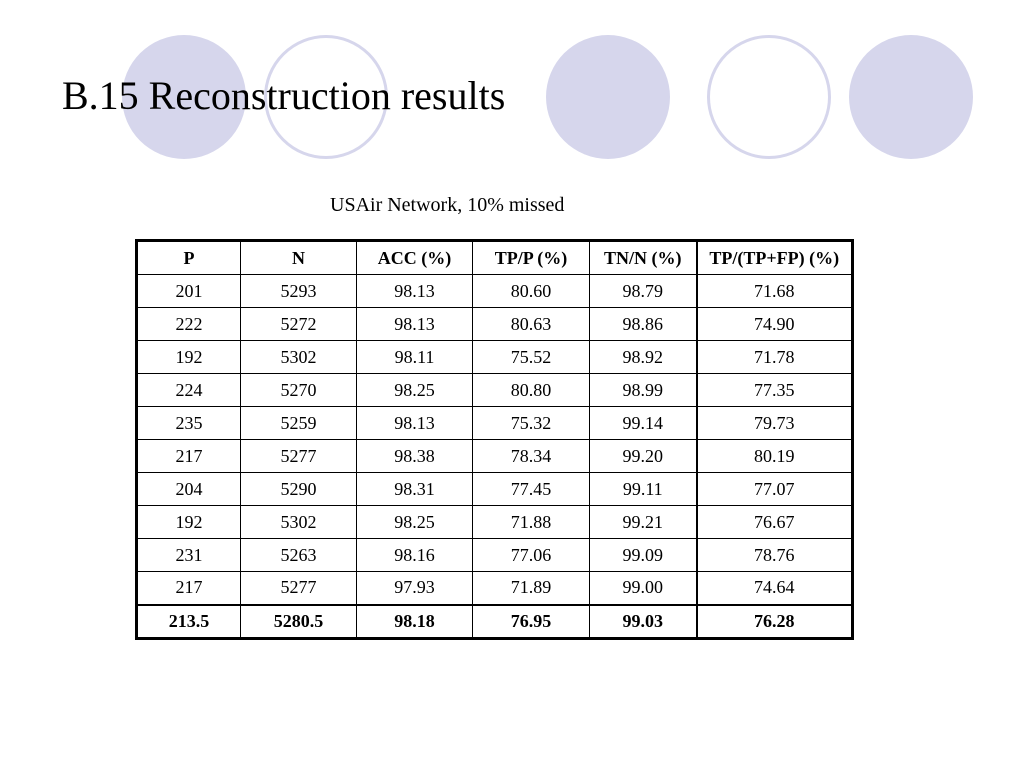 This screenshot has width=1024, height=768. I want to click on table-row: 231 5263 98.16 77.06 99.09 78.76, so click(494, 555).